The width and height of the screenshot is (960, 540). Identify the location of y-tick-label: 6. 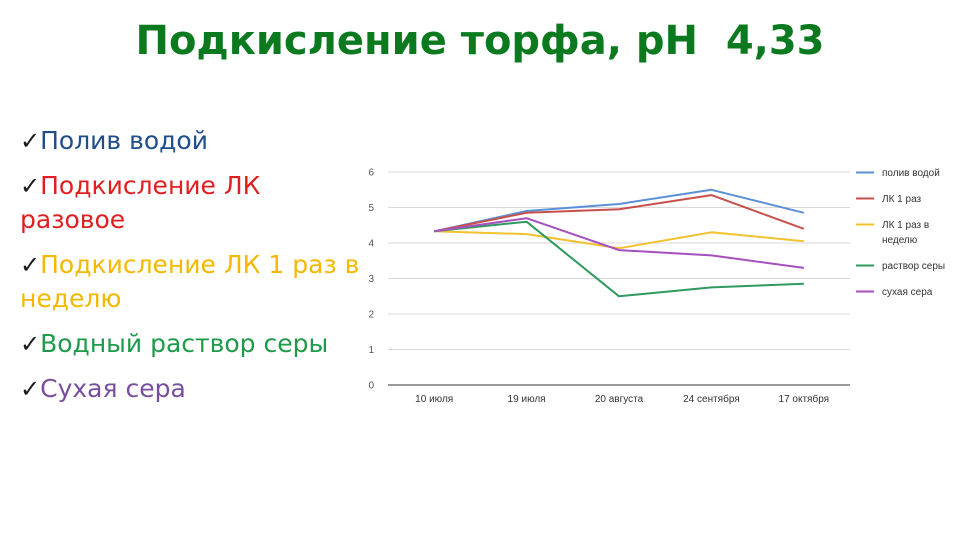
(371, 173).